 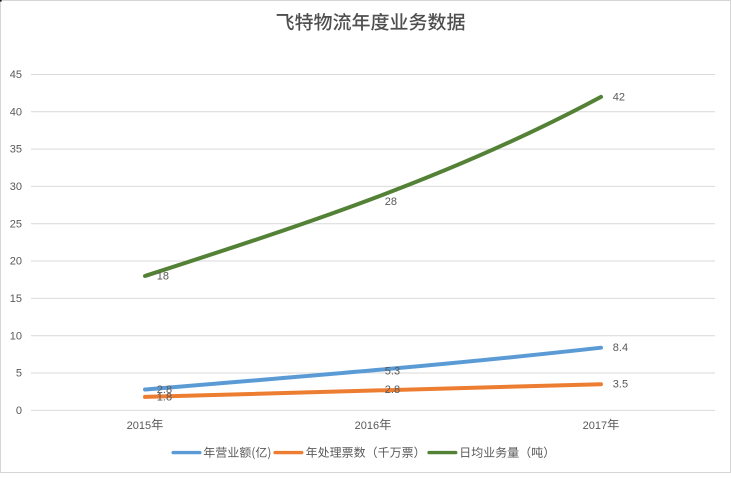 What do you see at coordinates (16, 224) in the screenshot?
I see `svg-text: 25` at bounding box center [16, 224].